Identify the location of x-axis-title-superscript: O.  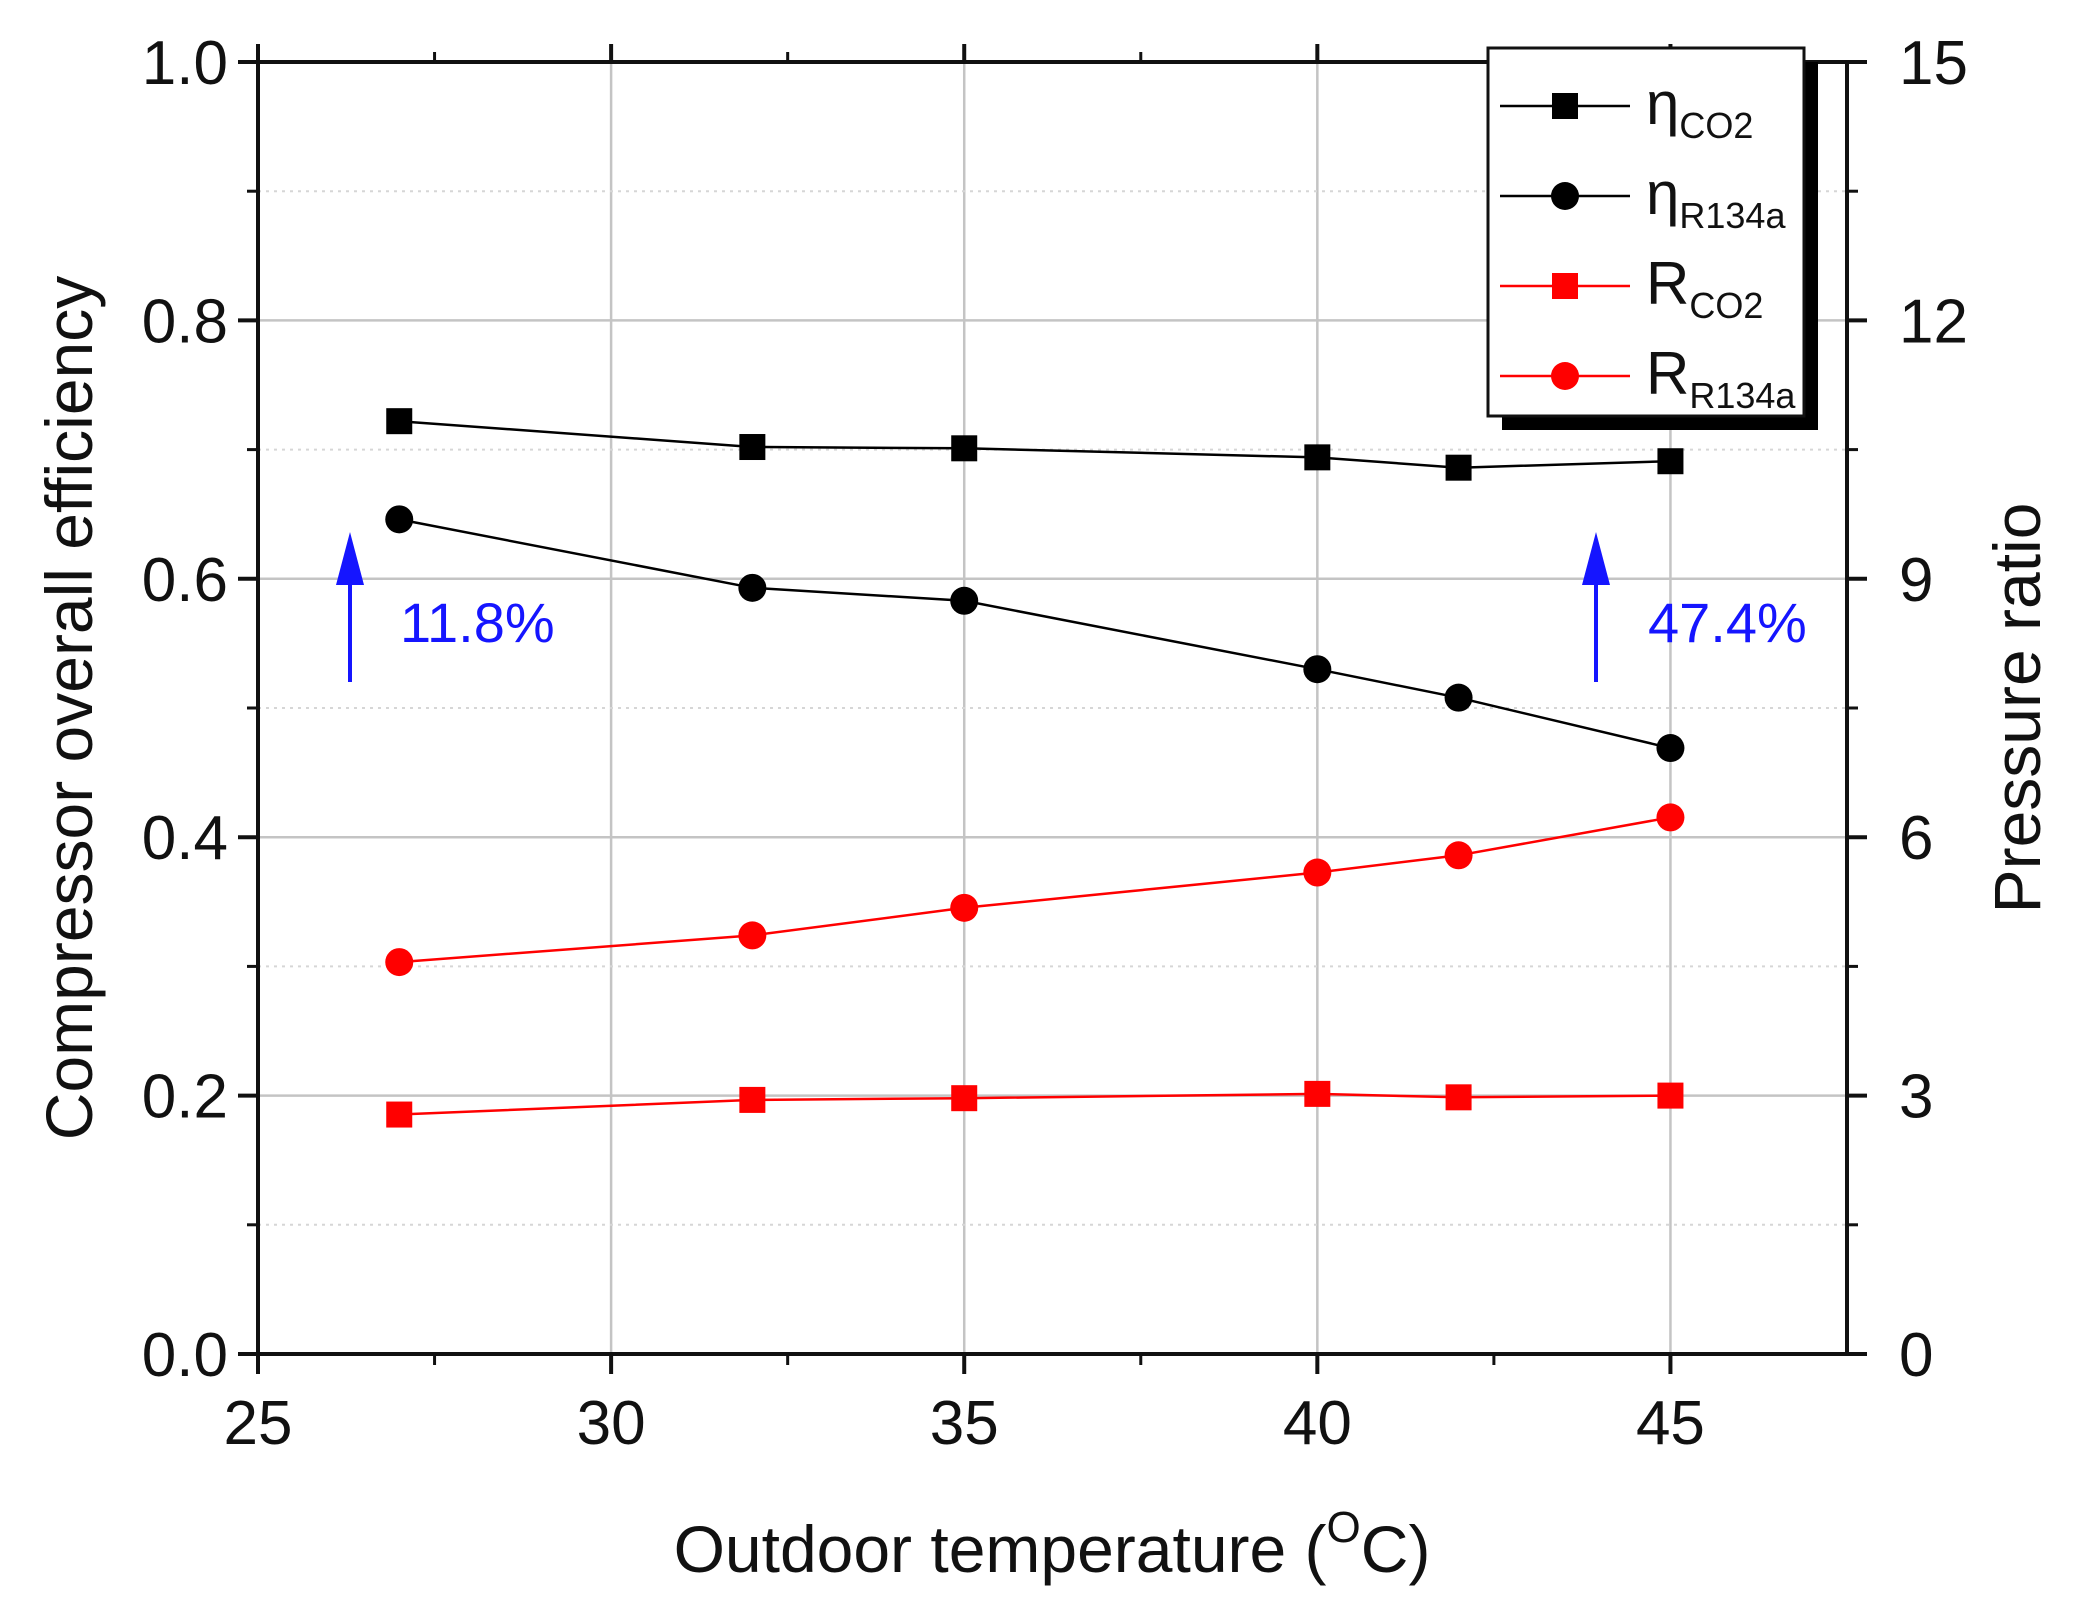
(1344, 1527).